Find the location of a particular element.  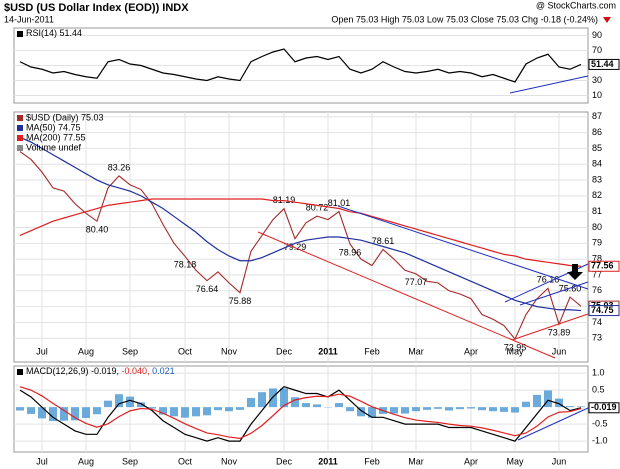

y-tick-label: 81 is located at coordinates (597, 211).